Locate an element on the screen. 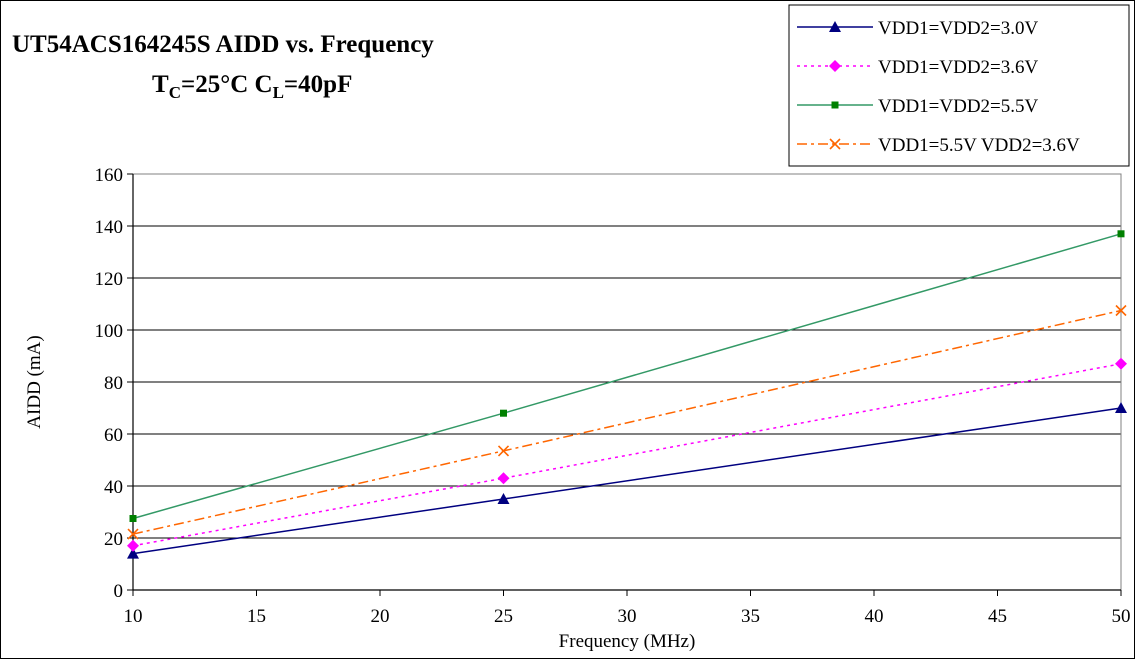 This screenshot has width=1135, height=659. x-tick-label: 45 is located at coordinates (997, 616).